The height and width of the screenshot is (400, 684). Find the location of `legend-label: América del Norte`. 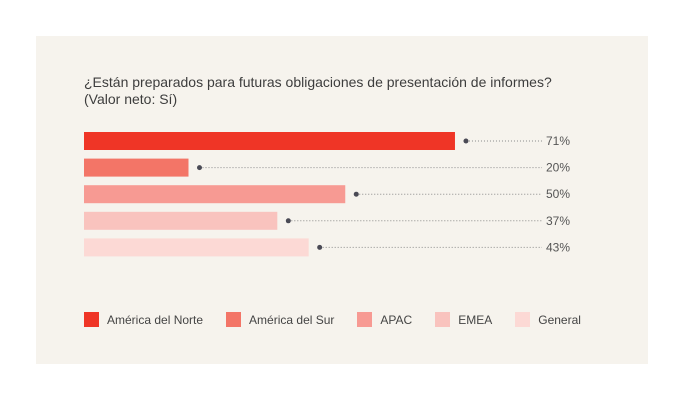

legend-label: América del Norte is located at coordinates (155, 319).